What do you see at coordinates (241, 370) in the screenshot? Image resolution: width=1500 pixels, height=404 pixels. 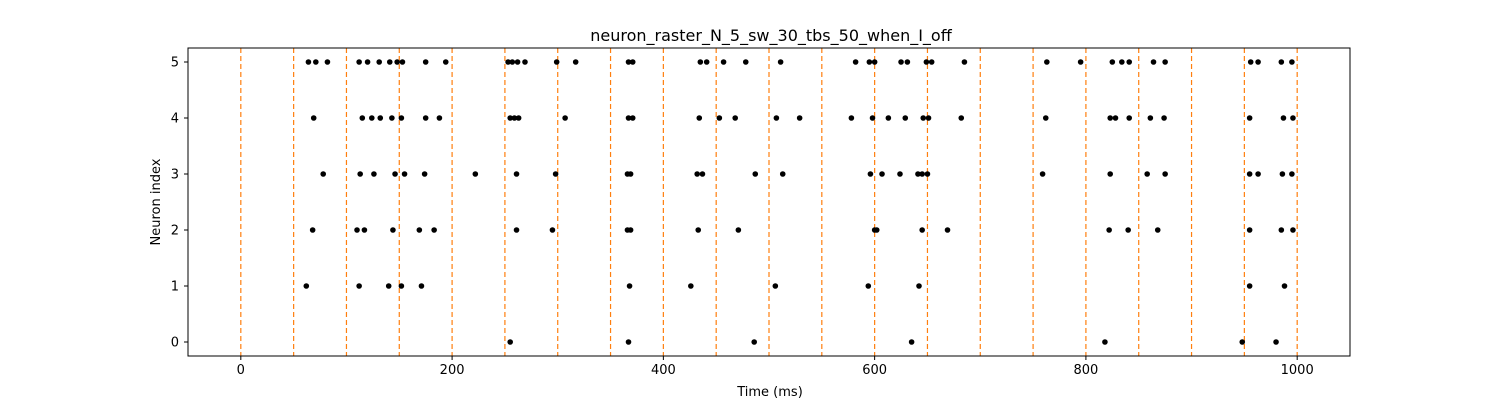 I see `x-tick-label: 0` at bounding box center [241, 370].